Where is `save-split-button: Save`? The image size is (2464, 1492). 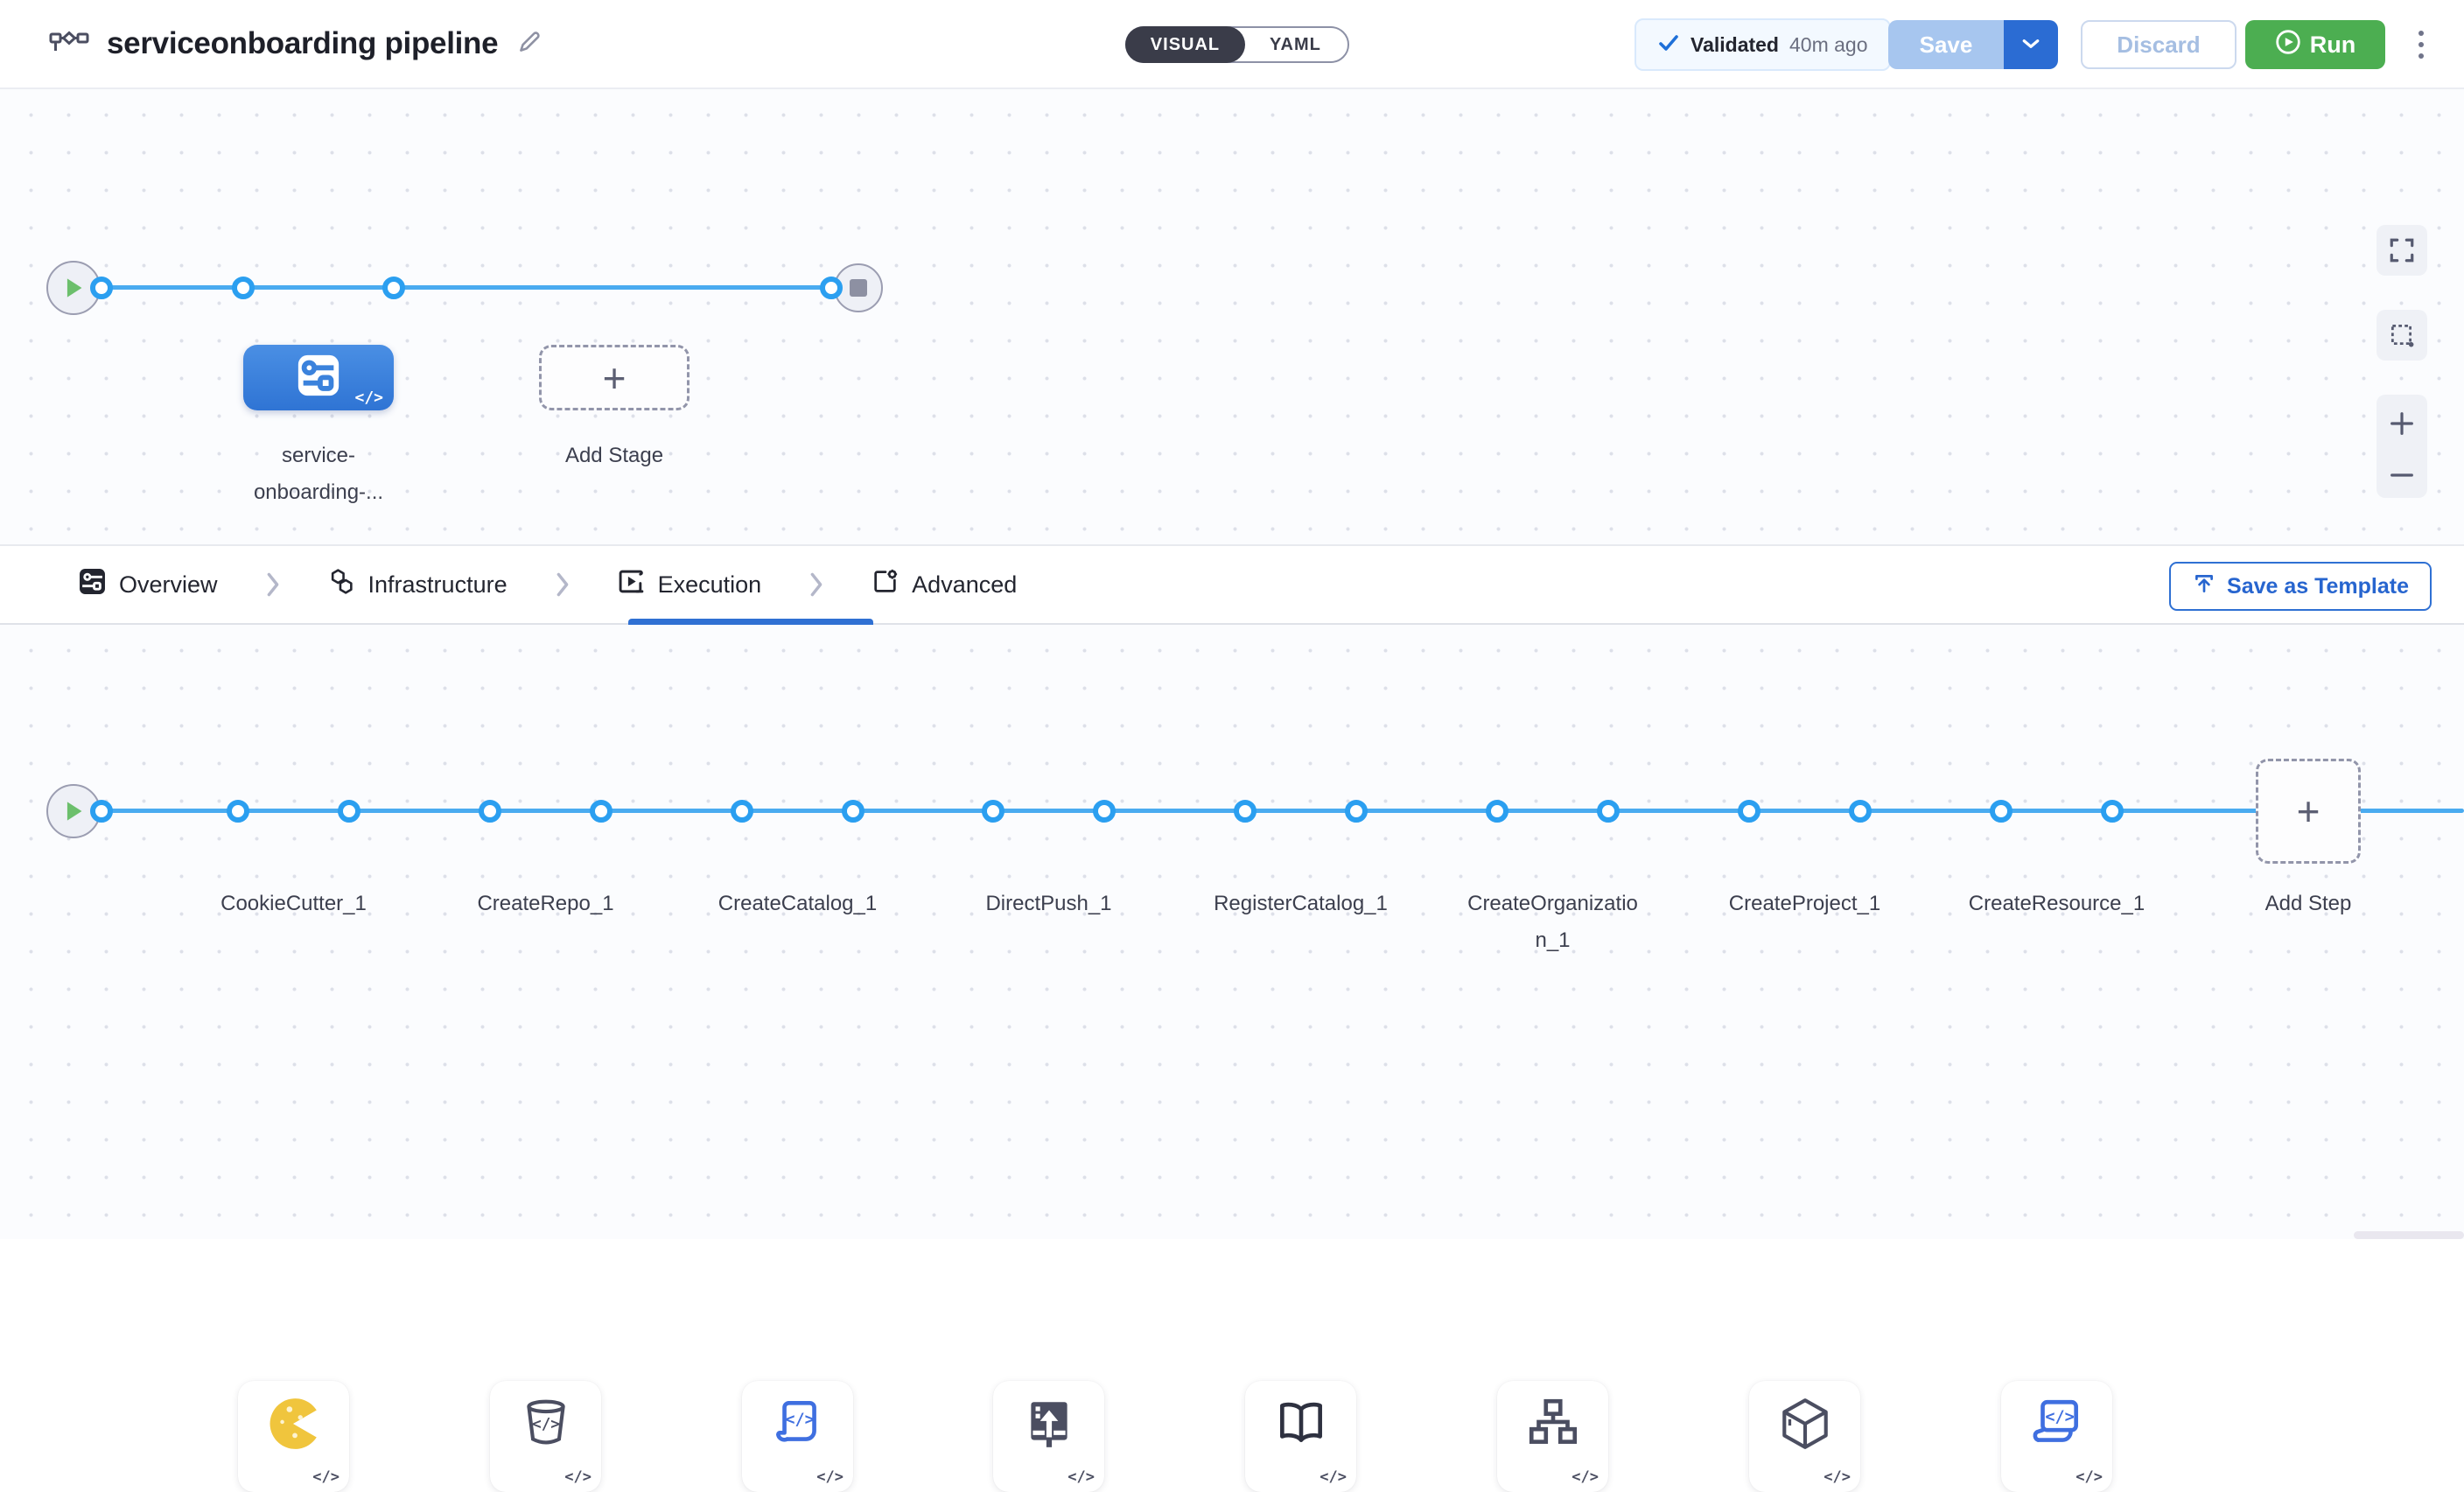
save-split-button: Save is located at coordinates (1973, 44).